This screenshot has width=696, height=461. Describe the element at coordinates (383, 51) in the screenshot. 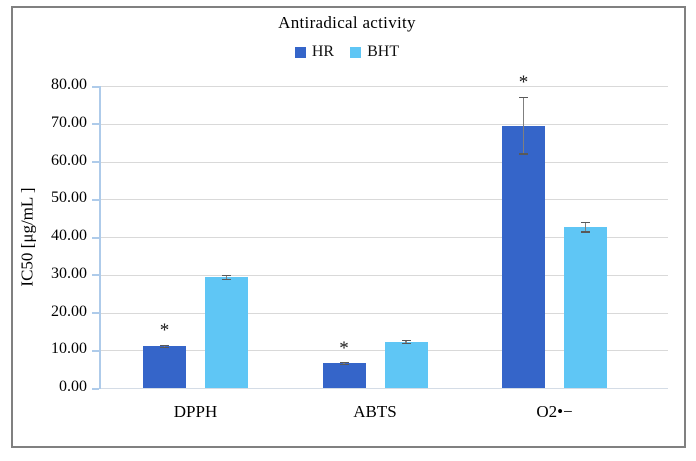

I see `legend-label-bht: BHT` at that location.